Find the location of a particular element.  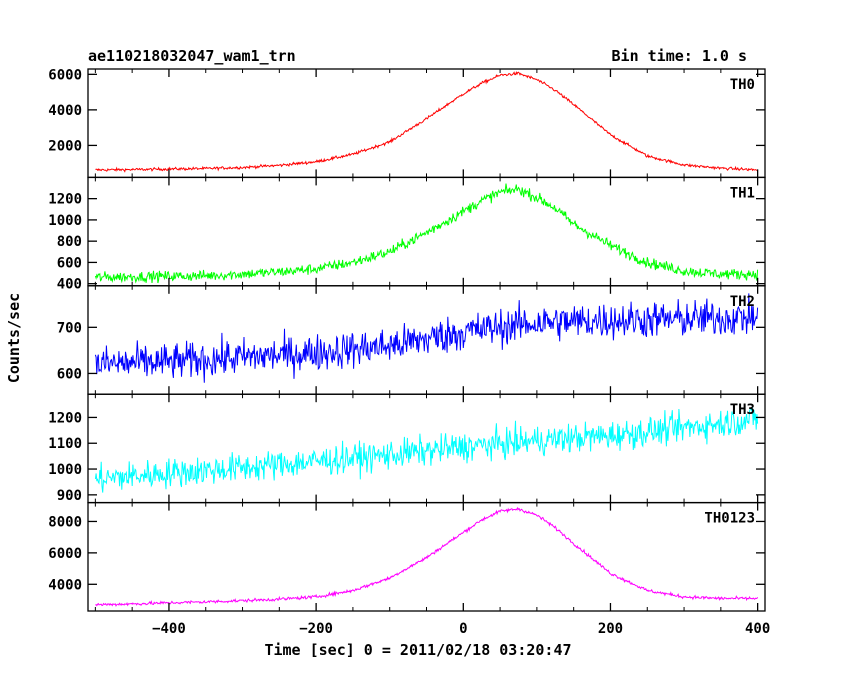

y-tick-label: 700 is located at coordinates (69, 328).